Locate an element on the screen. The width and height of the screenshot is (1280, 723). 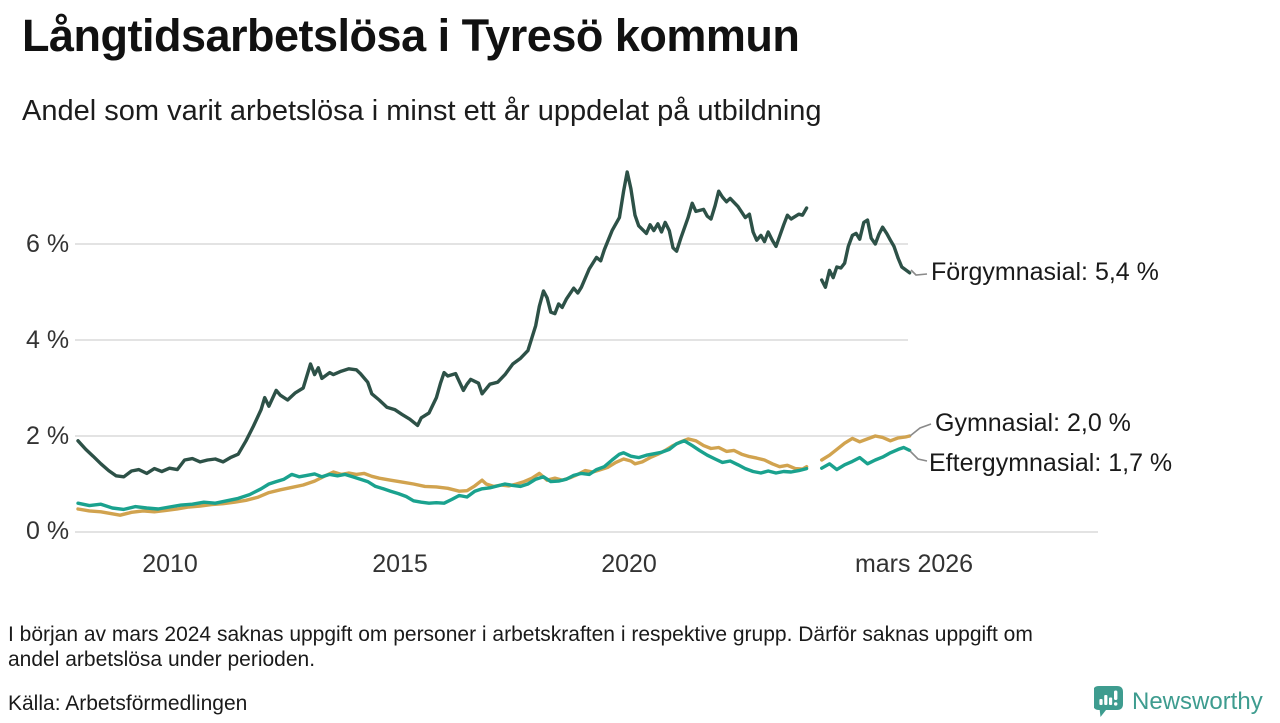
footnote-line-2: andel arbetslösa under perioden. is located at coordinates (162, 659).